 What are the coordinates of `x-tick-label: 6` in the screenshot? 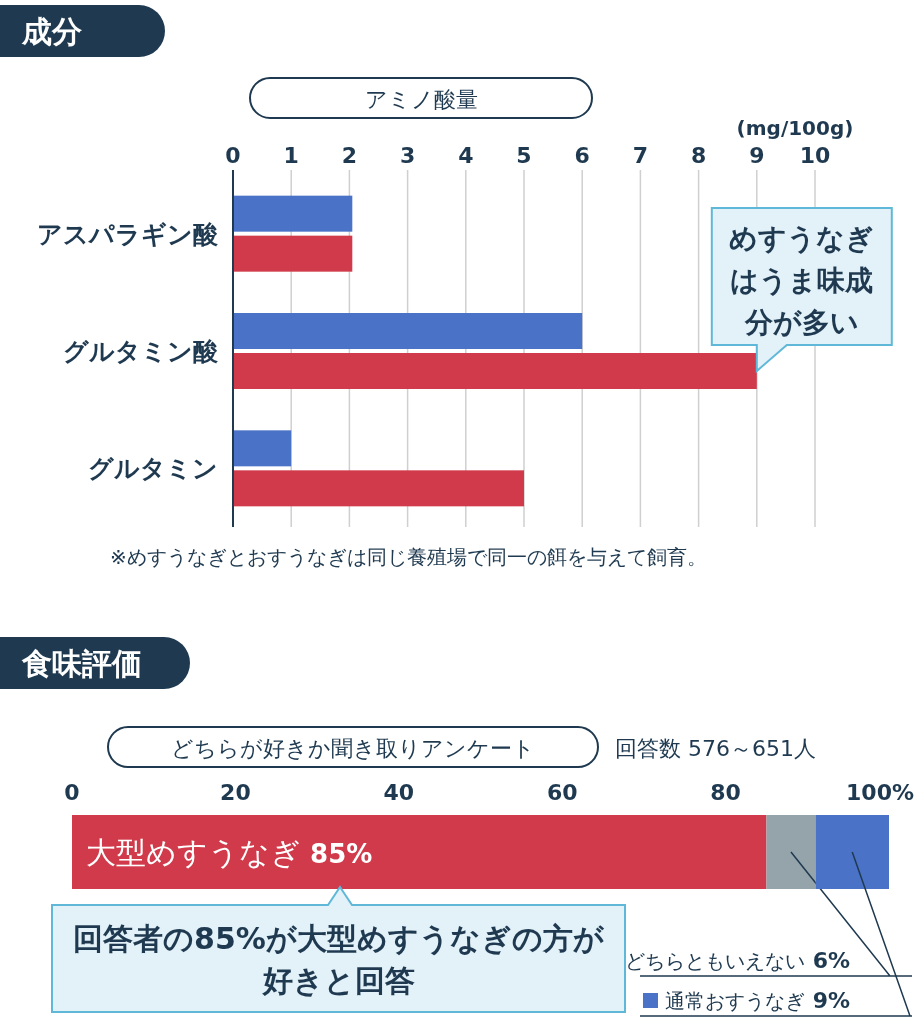 It's located at (582, 155).